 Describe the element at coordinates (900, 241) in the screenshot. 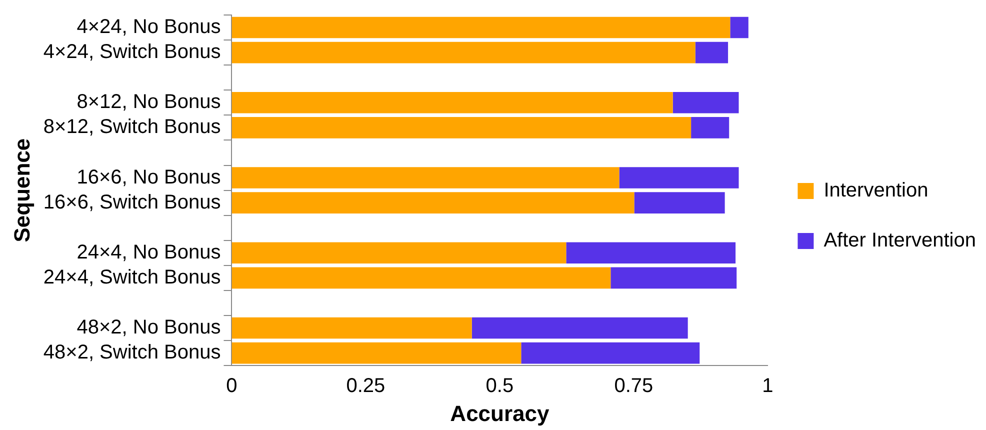

I see `legend-label: After Intervention` at that location.